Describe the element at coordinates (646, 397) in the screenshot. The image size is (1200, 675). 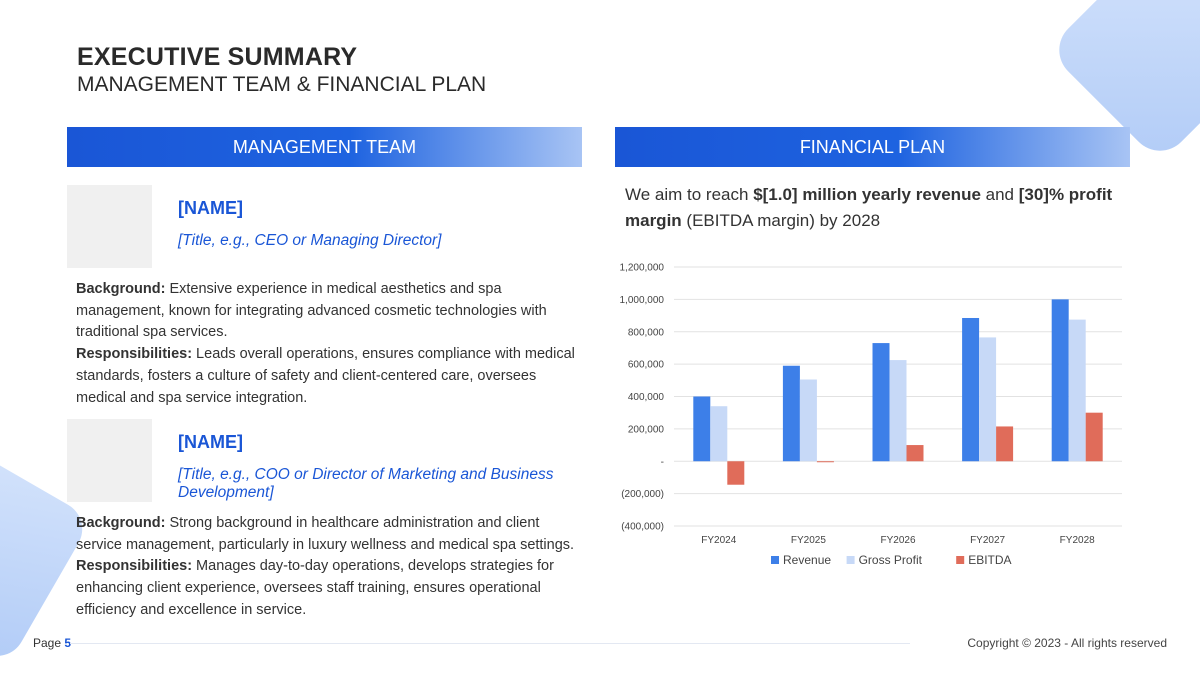
I see `y-tick-label: 400,000` at that location.